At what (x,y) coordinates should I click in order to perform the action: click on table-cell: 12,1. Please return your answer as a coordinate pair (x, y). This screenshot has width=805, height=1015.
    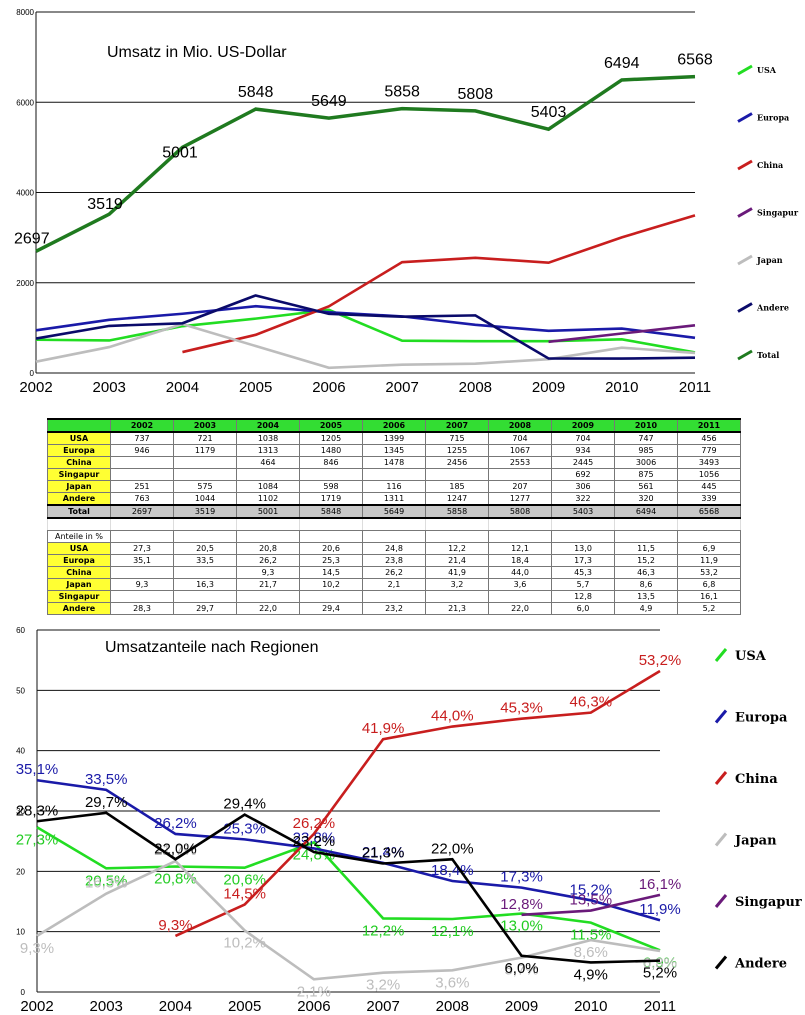
    Looking at the image, I should click on (520, 548).